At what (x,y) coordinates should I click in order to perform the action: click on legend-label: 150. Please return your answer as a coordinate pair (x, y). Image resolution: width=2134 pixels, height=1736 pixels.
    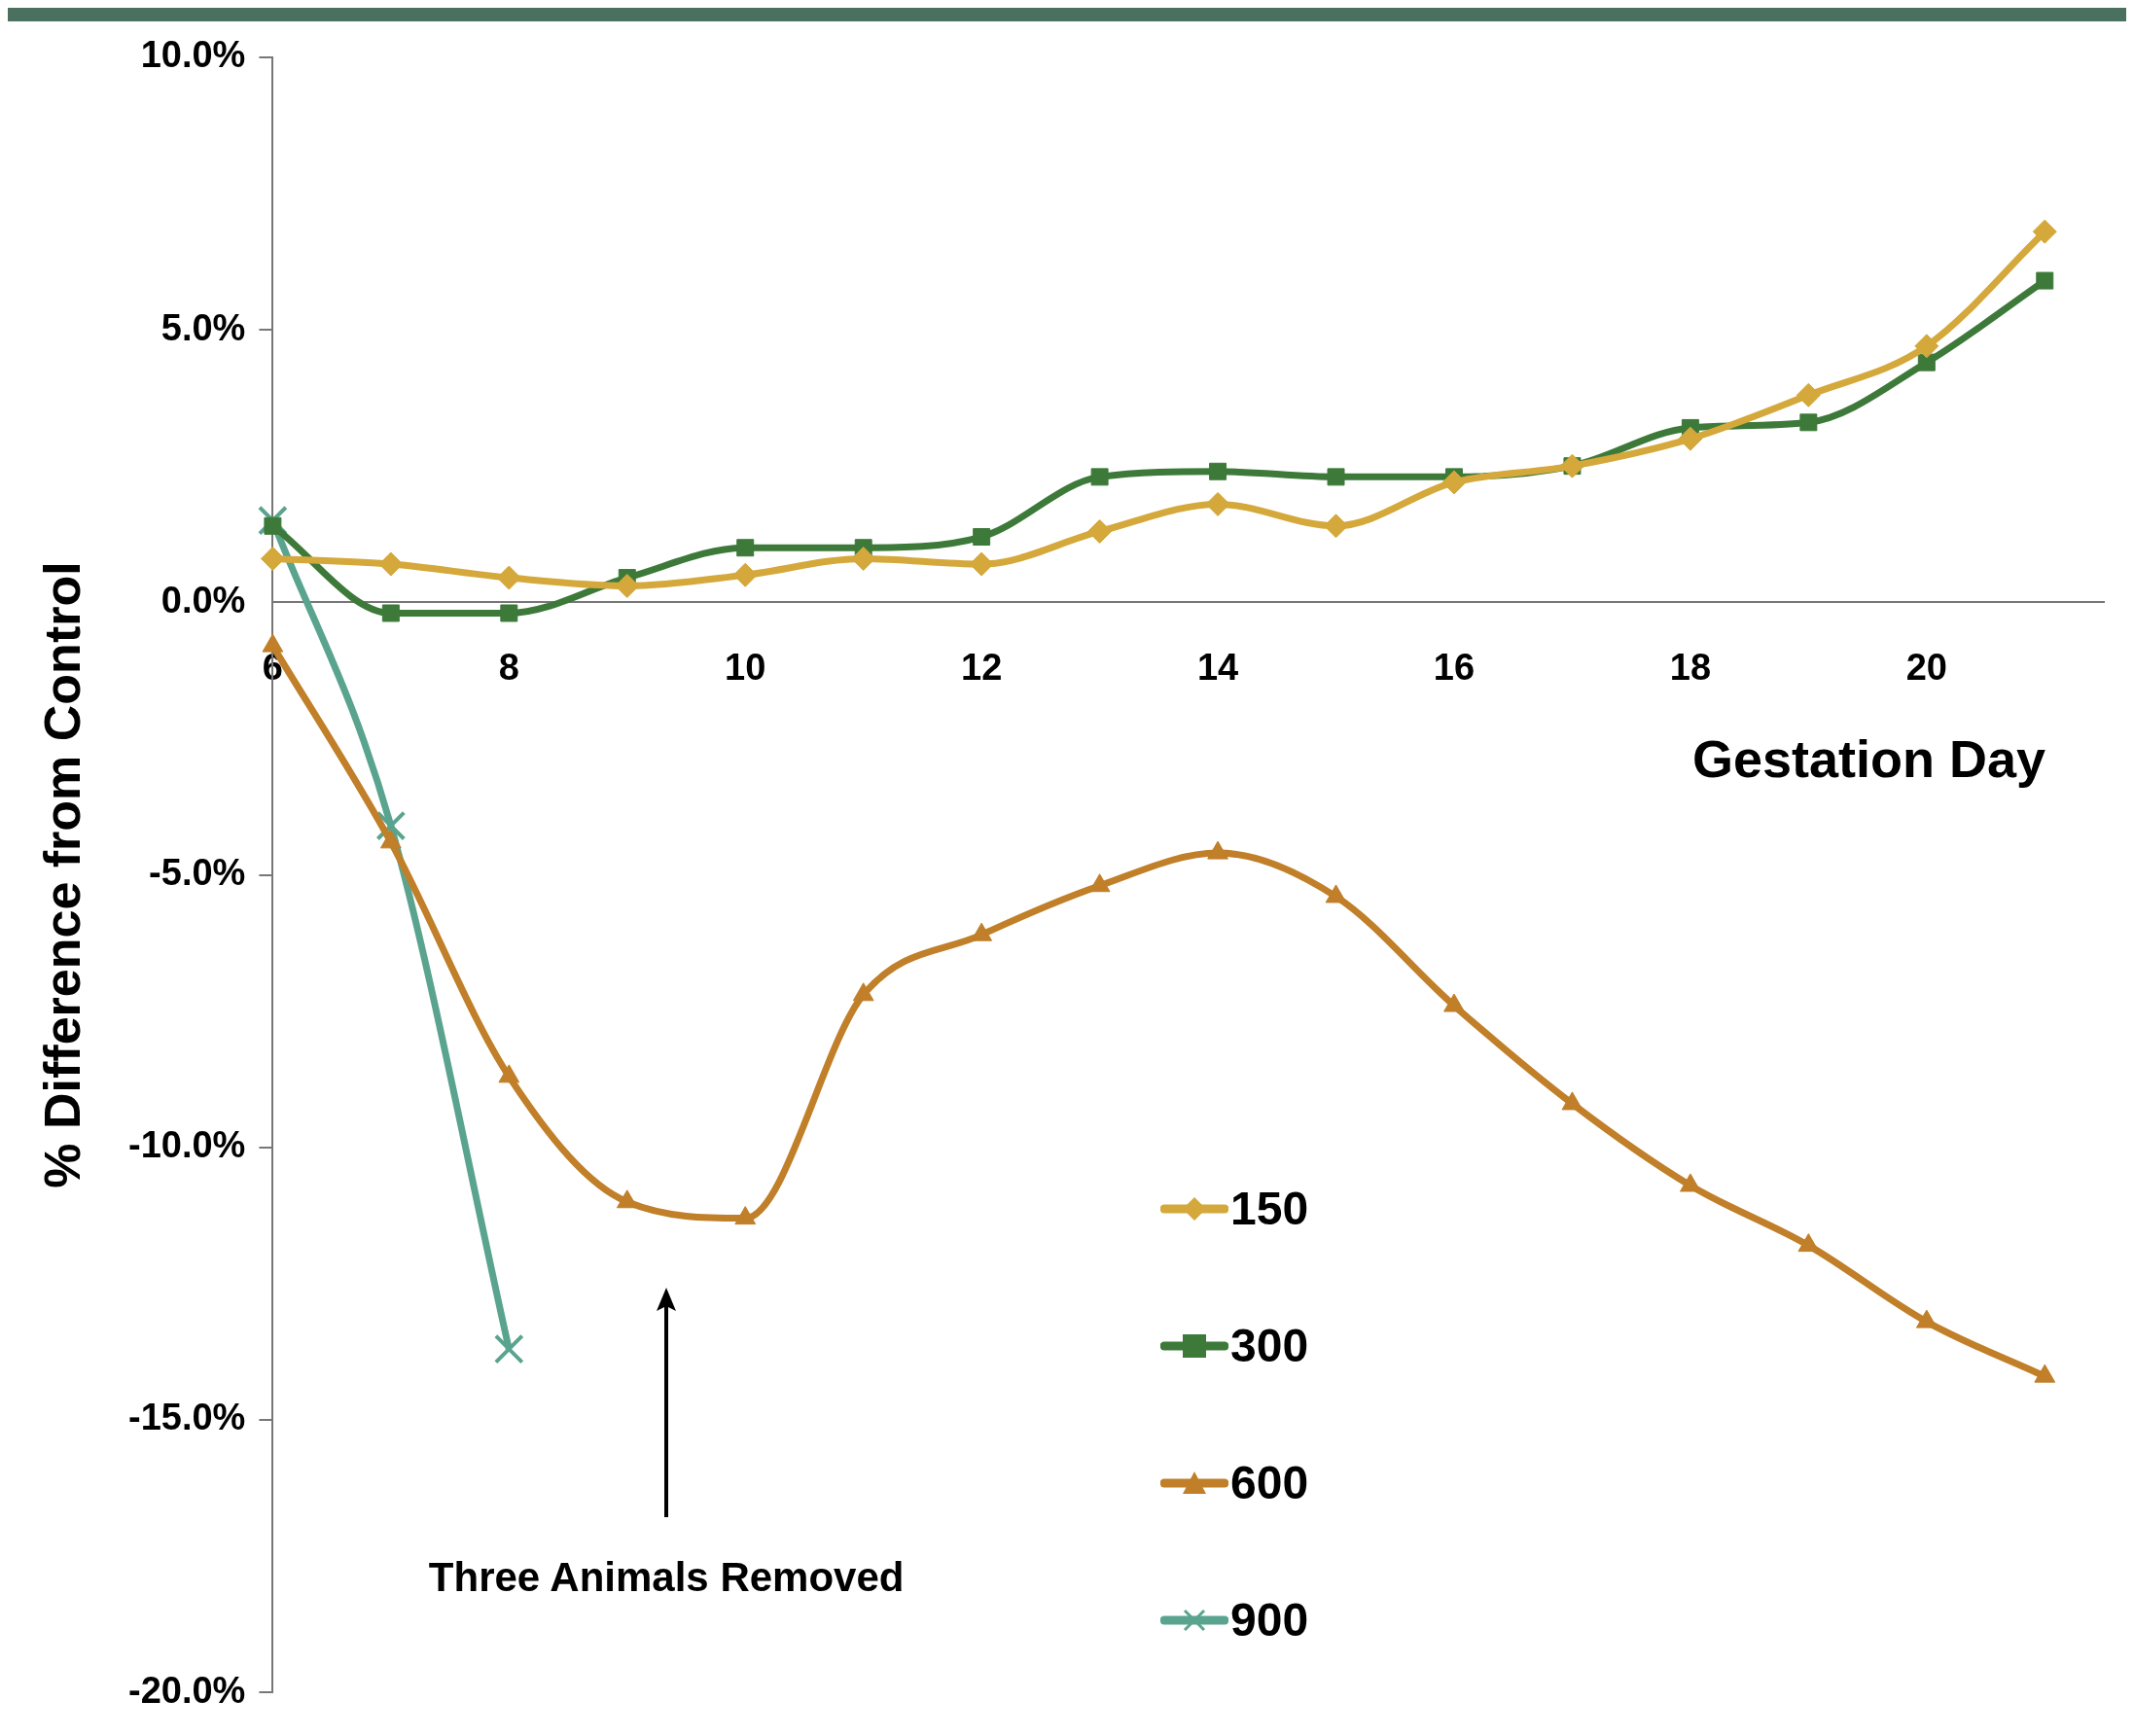
    Looking at the image, I should click on (1269, 1209).